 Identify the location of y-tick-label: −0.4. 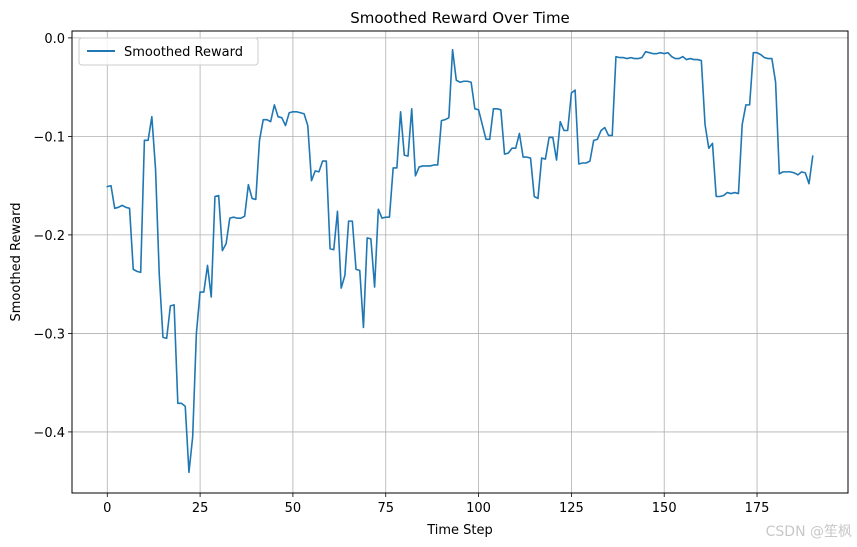
(49, 433).